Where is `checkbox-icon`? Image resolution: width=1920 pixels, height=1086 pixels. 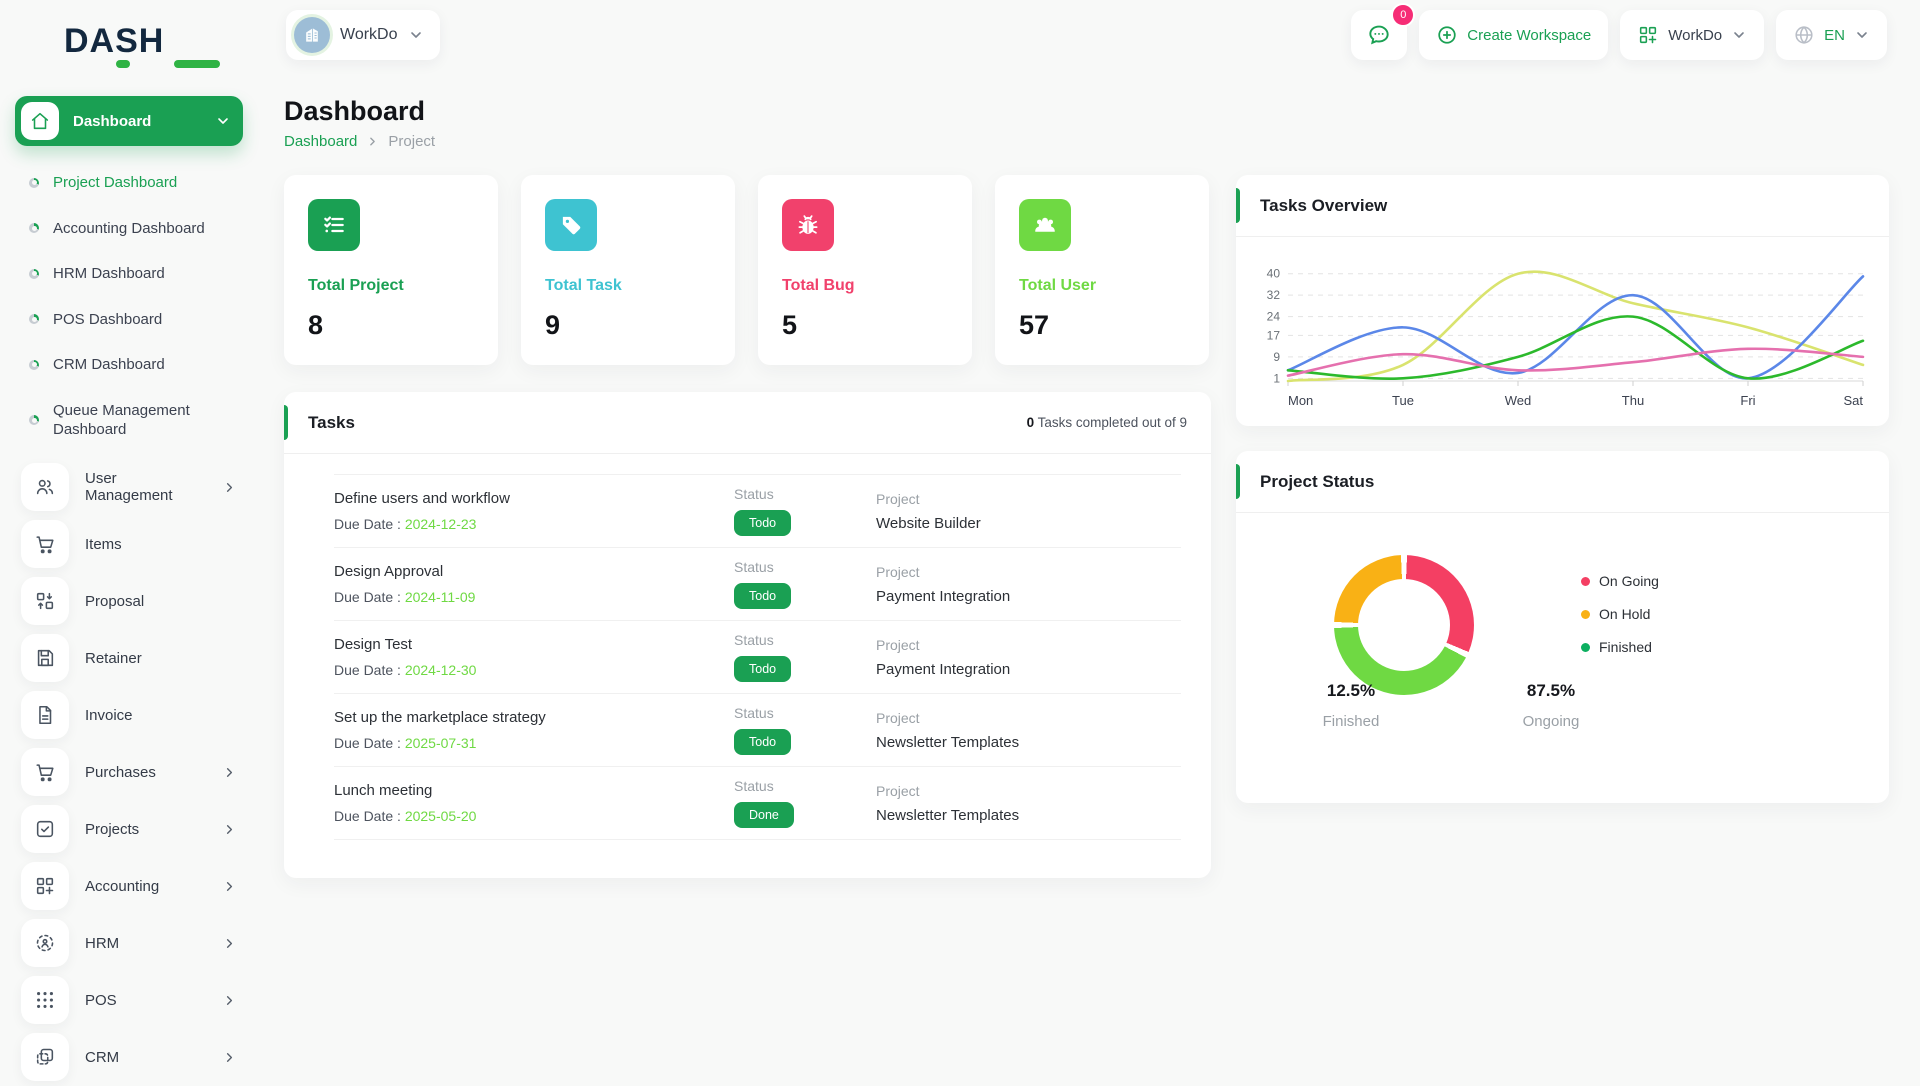
checkbox-icon is located at coordinates (45, 829).